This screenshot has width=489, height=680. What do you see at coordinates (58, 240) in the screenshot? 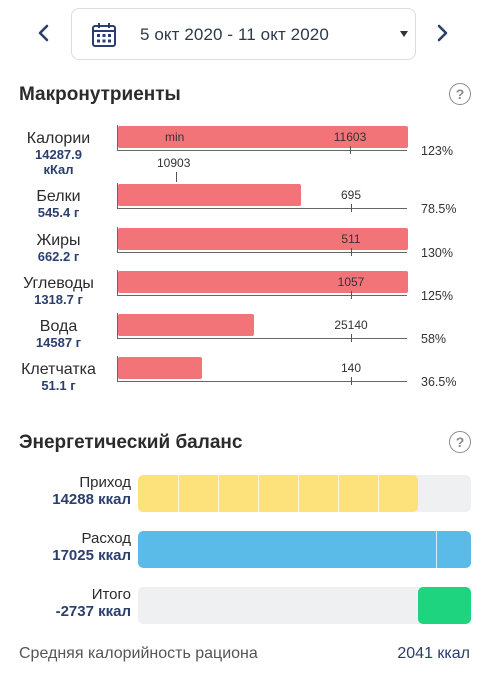
I see `macro-name: Жиры` at bounding box center [58, 240].